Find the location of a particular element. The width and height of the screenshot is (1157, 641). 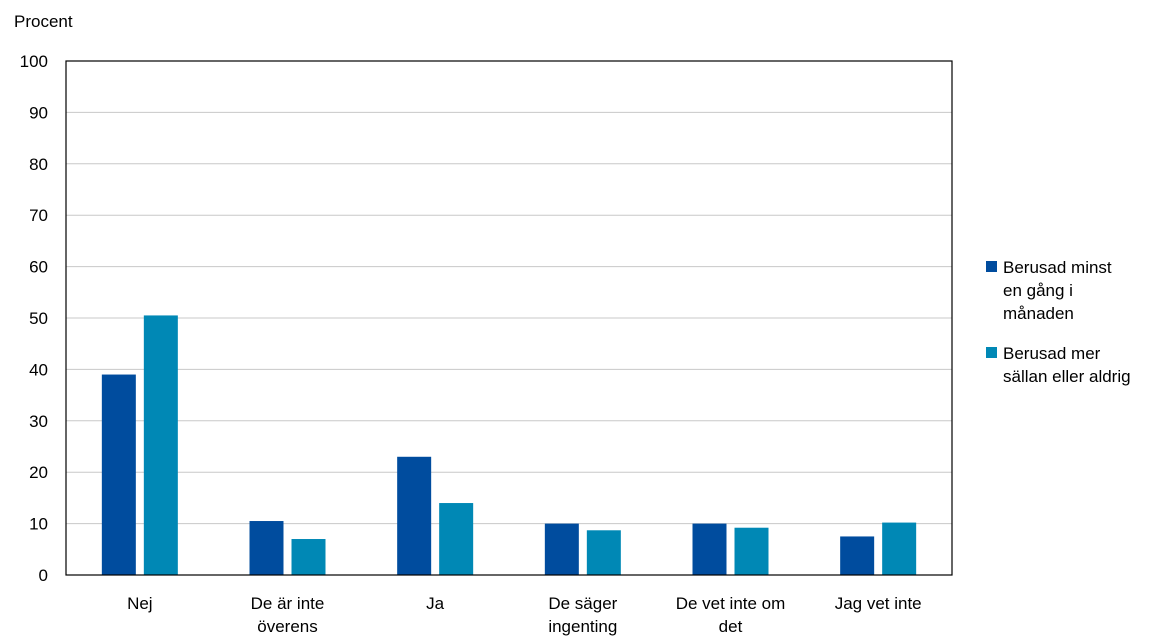

y-tick-label: 60 is located at coordinates (38, 267).